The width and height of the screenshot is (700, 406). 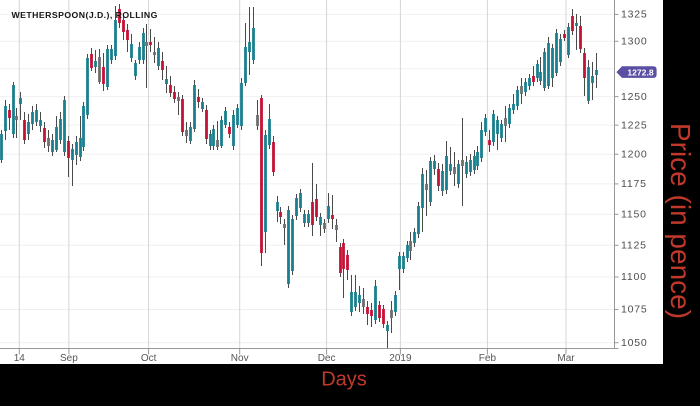 I want to click on svg-text: 1300, so click(x=634, y=42).